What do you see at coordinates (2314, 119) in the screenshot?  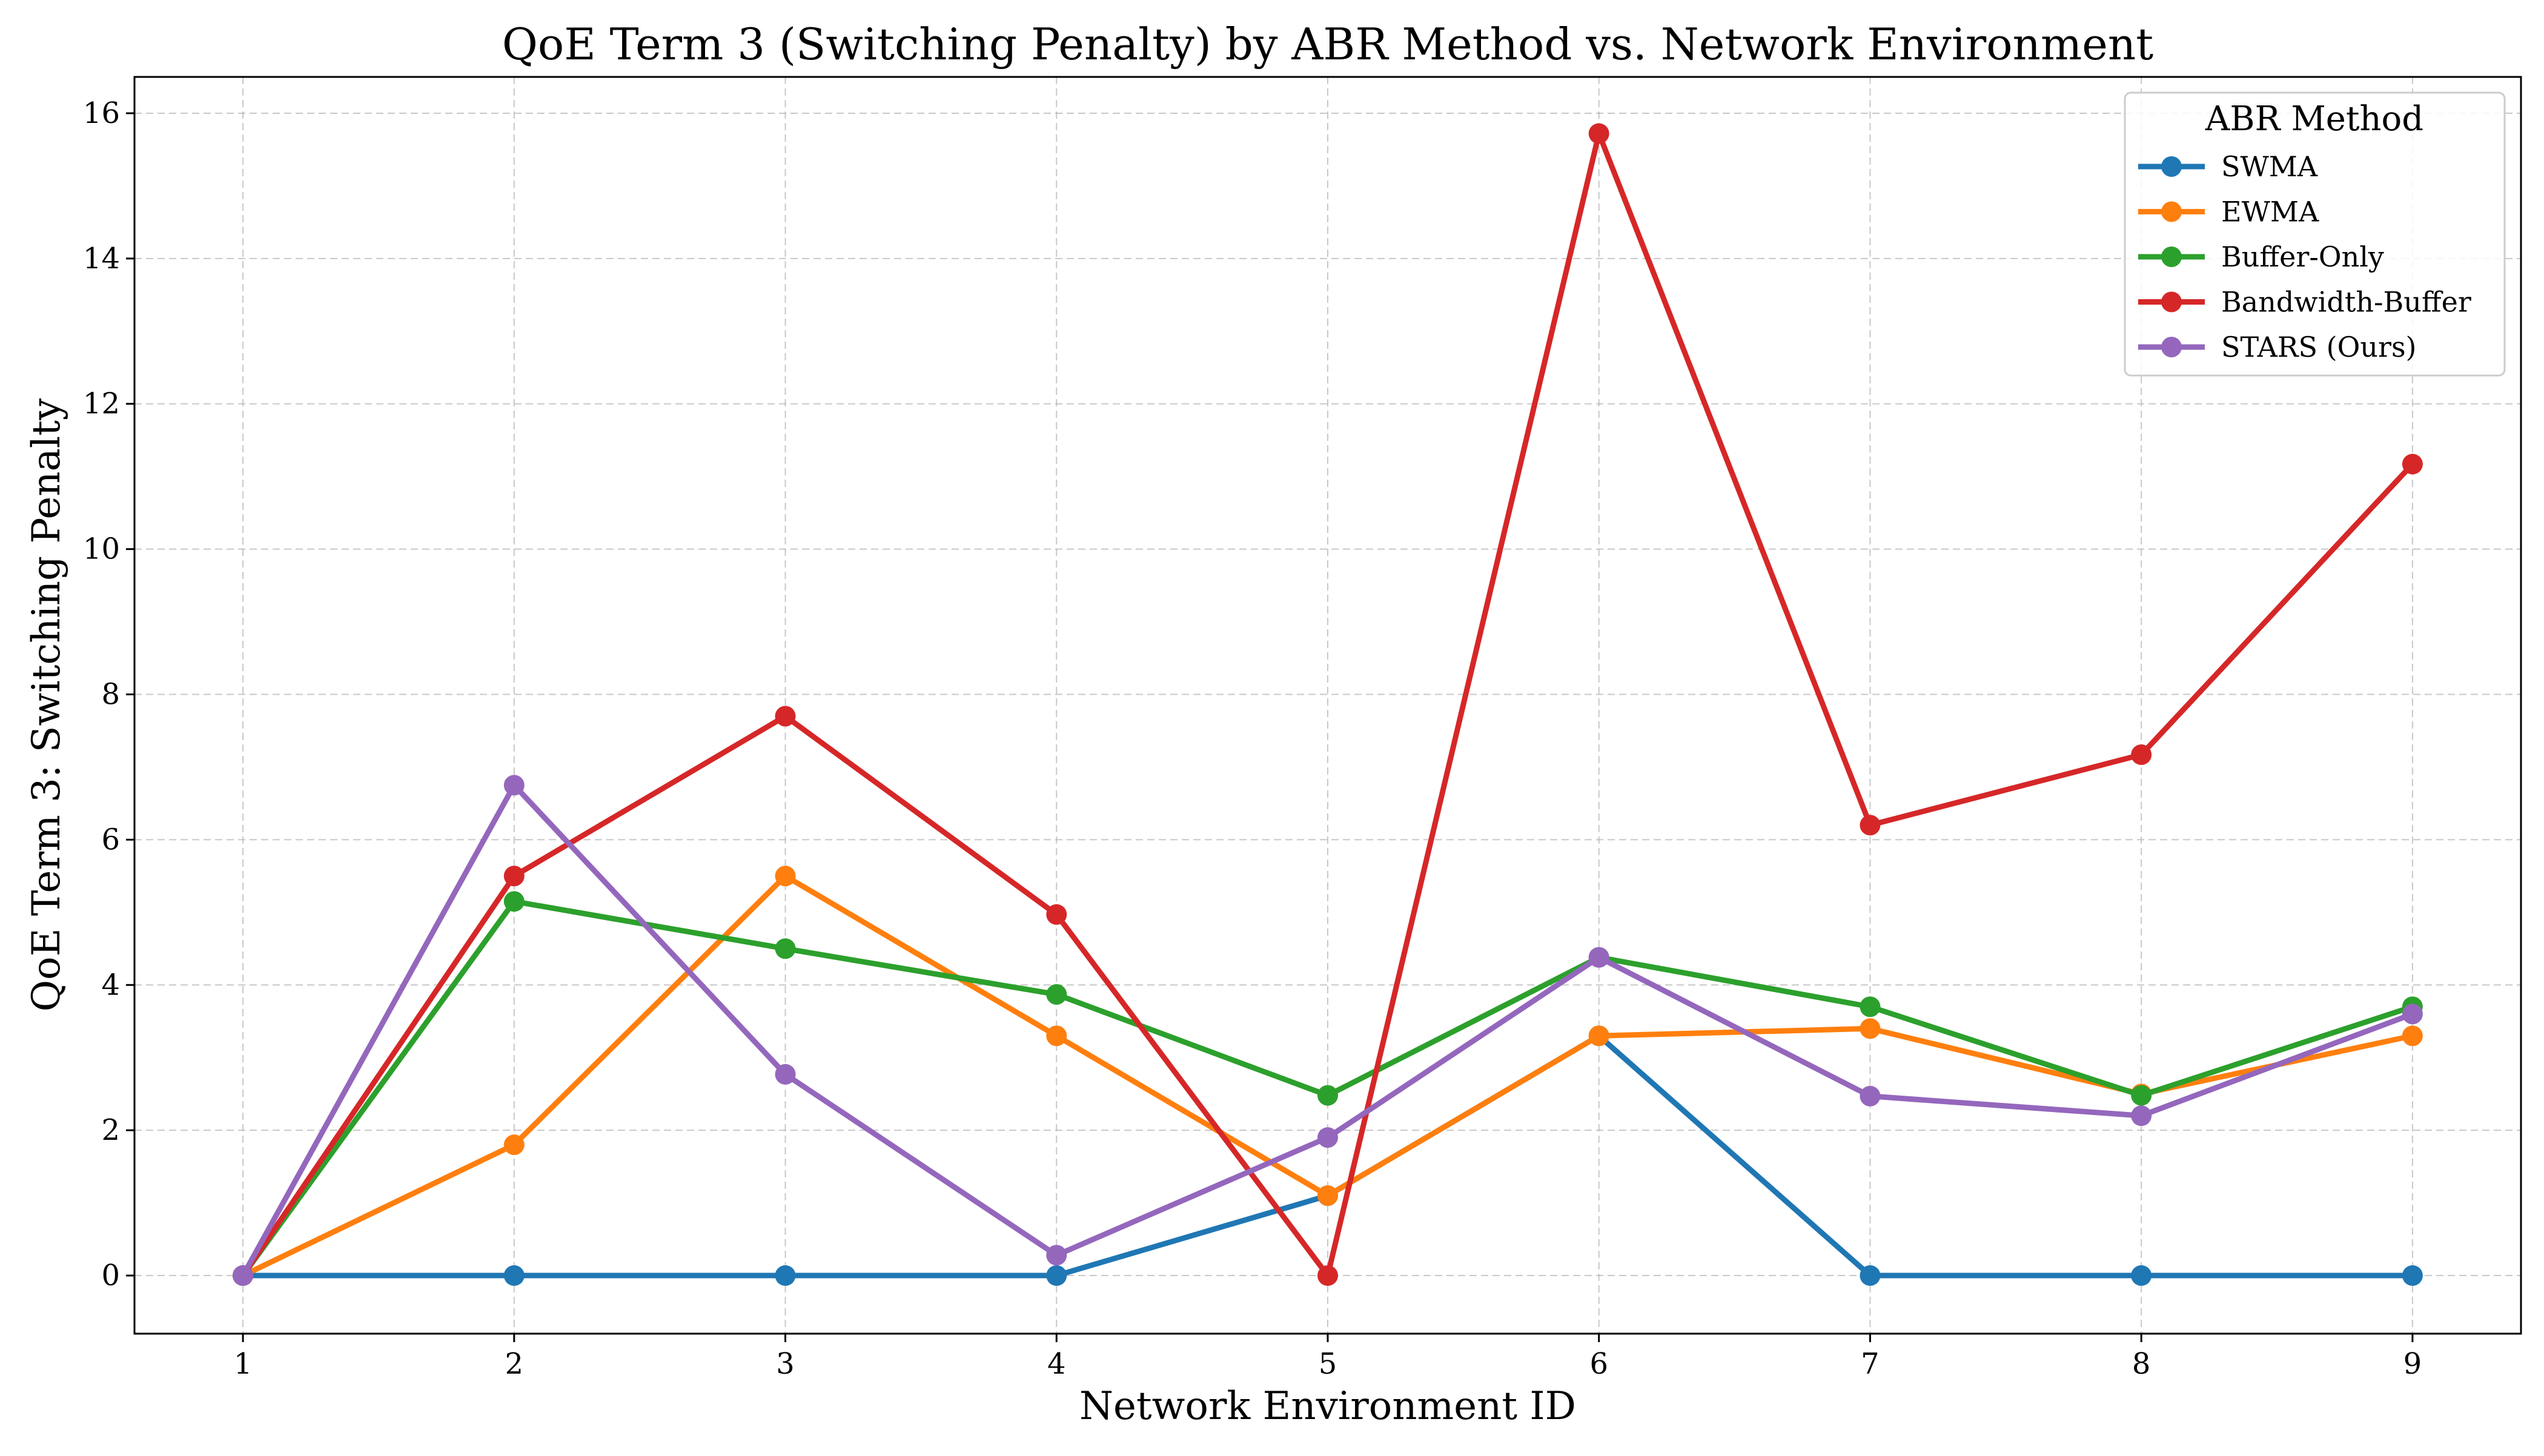 I see `legend-title: ABR Method` at bounding box center [2314, 119].